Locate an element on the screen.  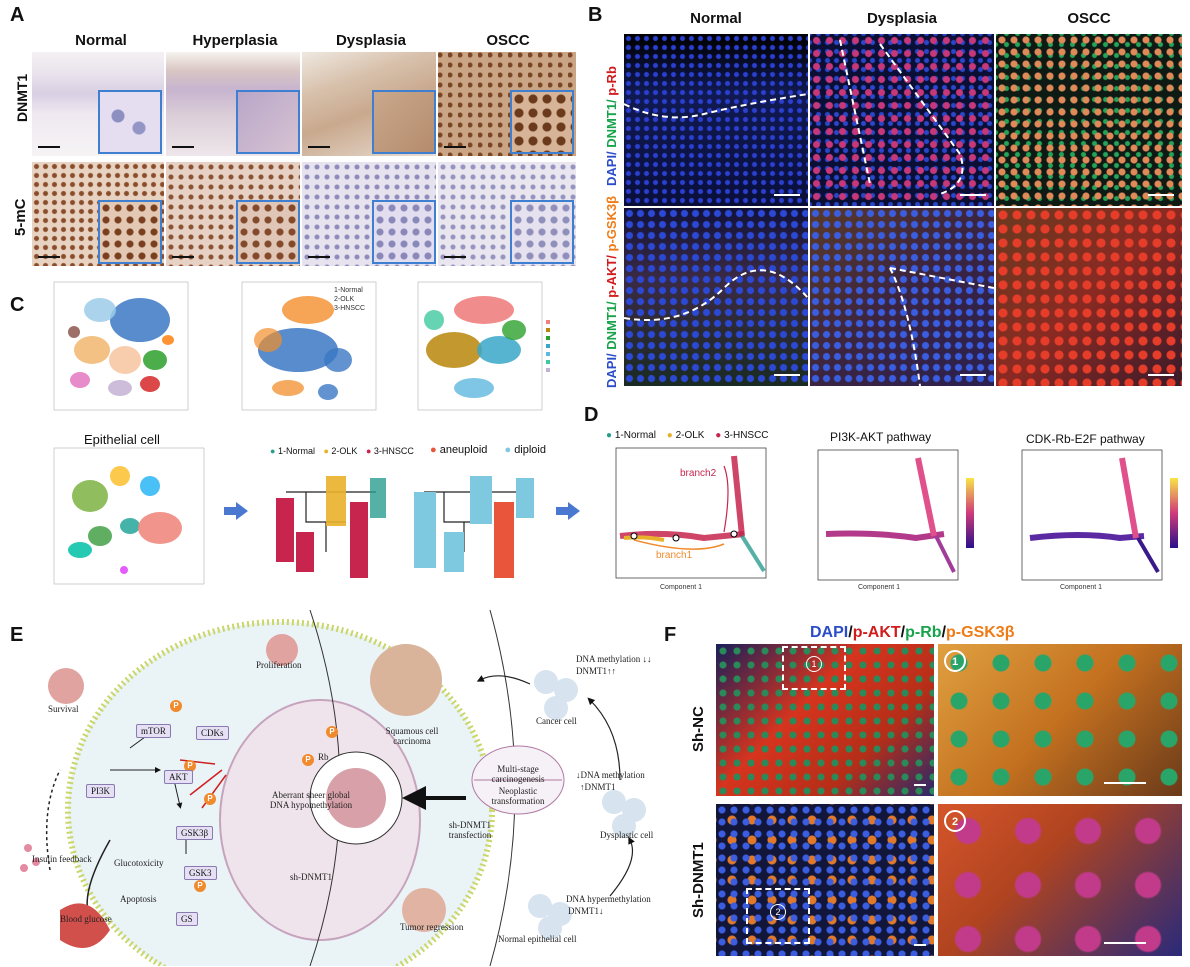
if-normal-row2 is located at coordinates (716, 297).